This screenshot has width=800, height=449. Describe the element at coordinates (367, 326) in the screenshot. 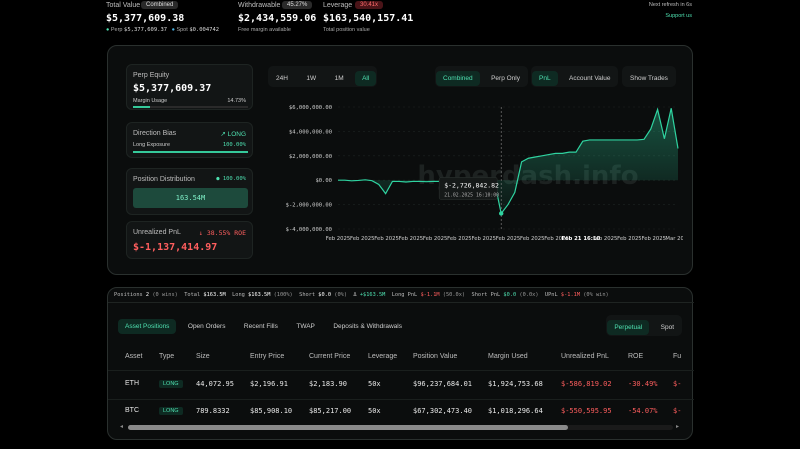

I see `tab-deposits-withdrawals: Deposits & Withdrawals` at that location.